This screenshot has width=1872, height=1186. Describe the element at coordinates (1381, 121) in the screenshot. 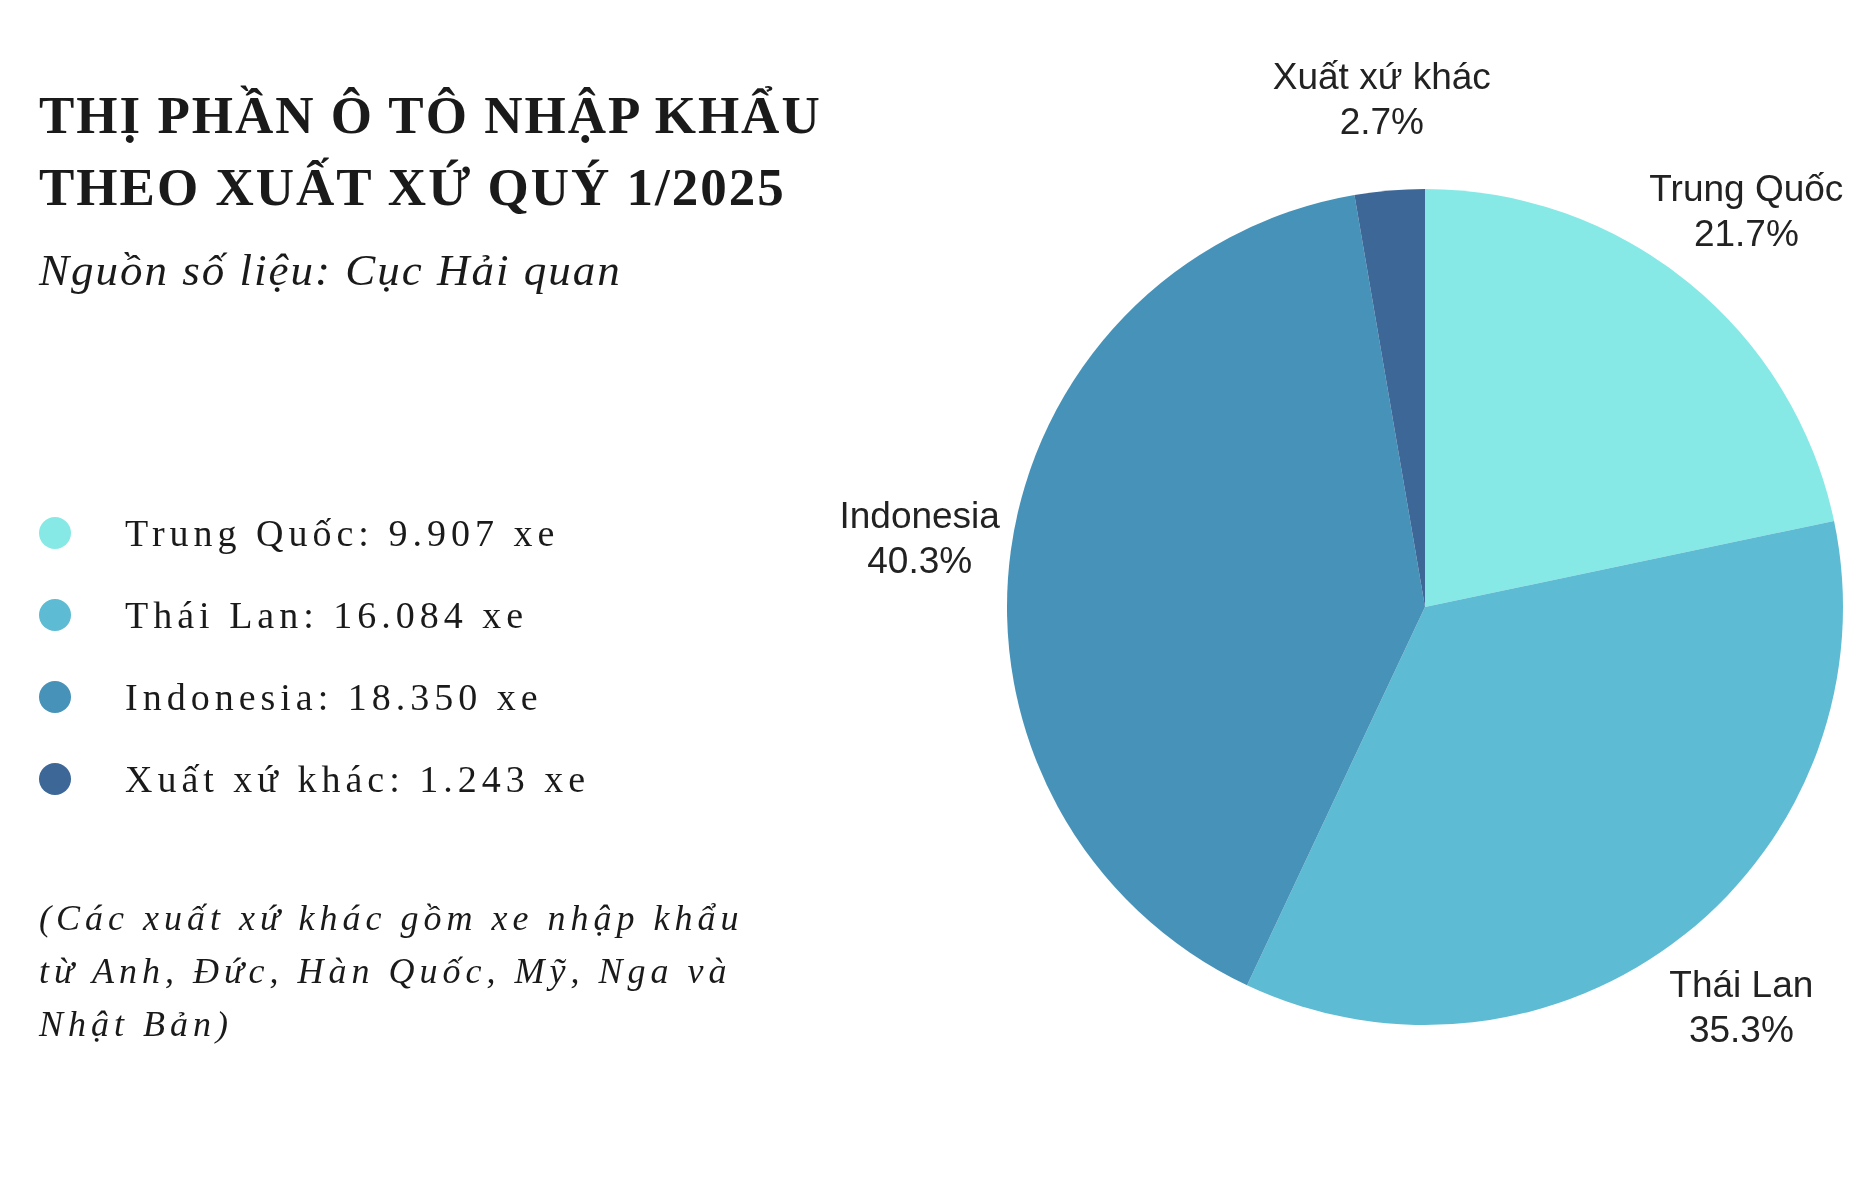

I see `data-label: 2.7%` at that location.